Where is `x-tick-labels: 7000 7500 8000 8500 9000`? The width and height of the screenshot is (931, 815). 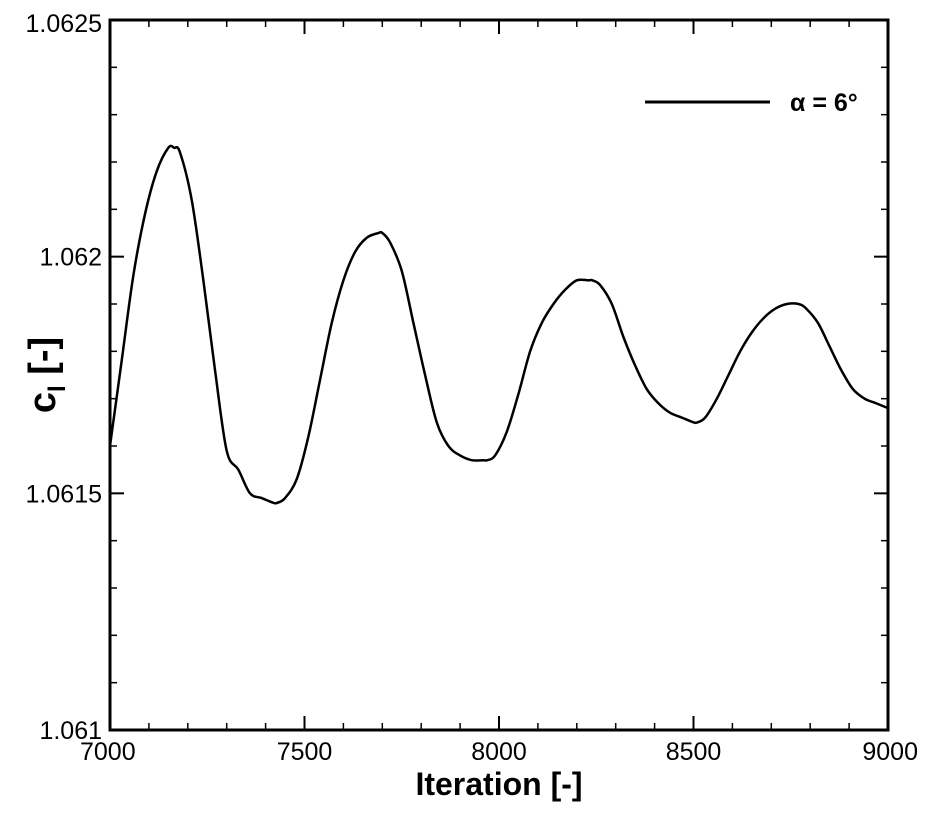
x-tick-labels: 7000 7500 8000 8500 9000 is located at coordinates (499, 752).